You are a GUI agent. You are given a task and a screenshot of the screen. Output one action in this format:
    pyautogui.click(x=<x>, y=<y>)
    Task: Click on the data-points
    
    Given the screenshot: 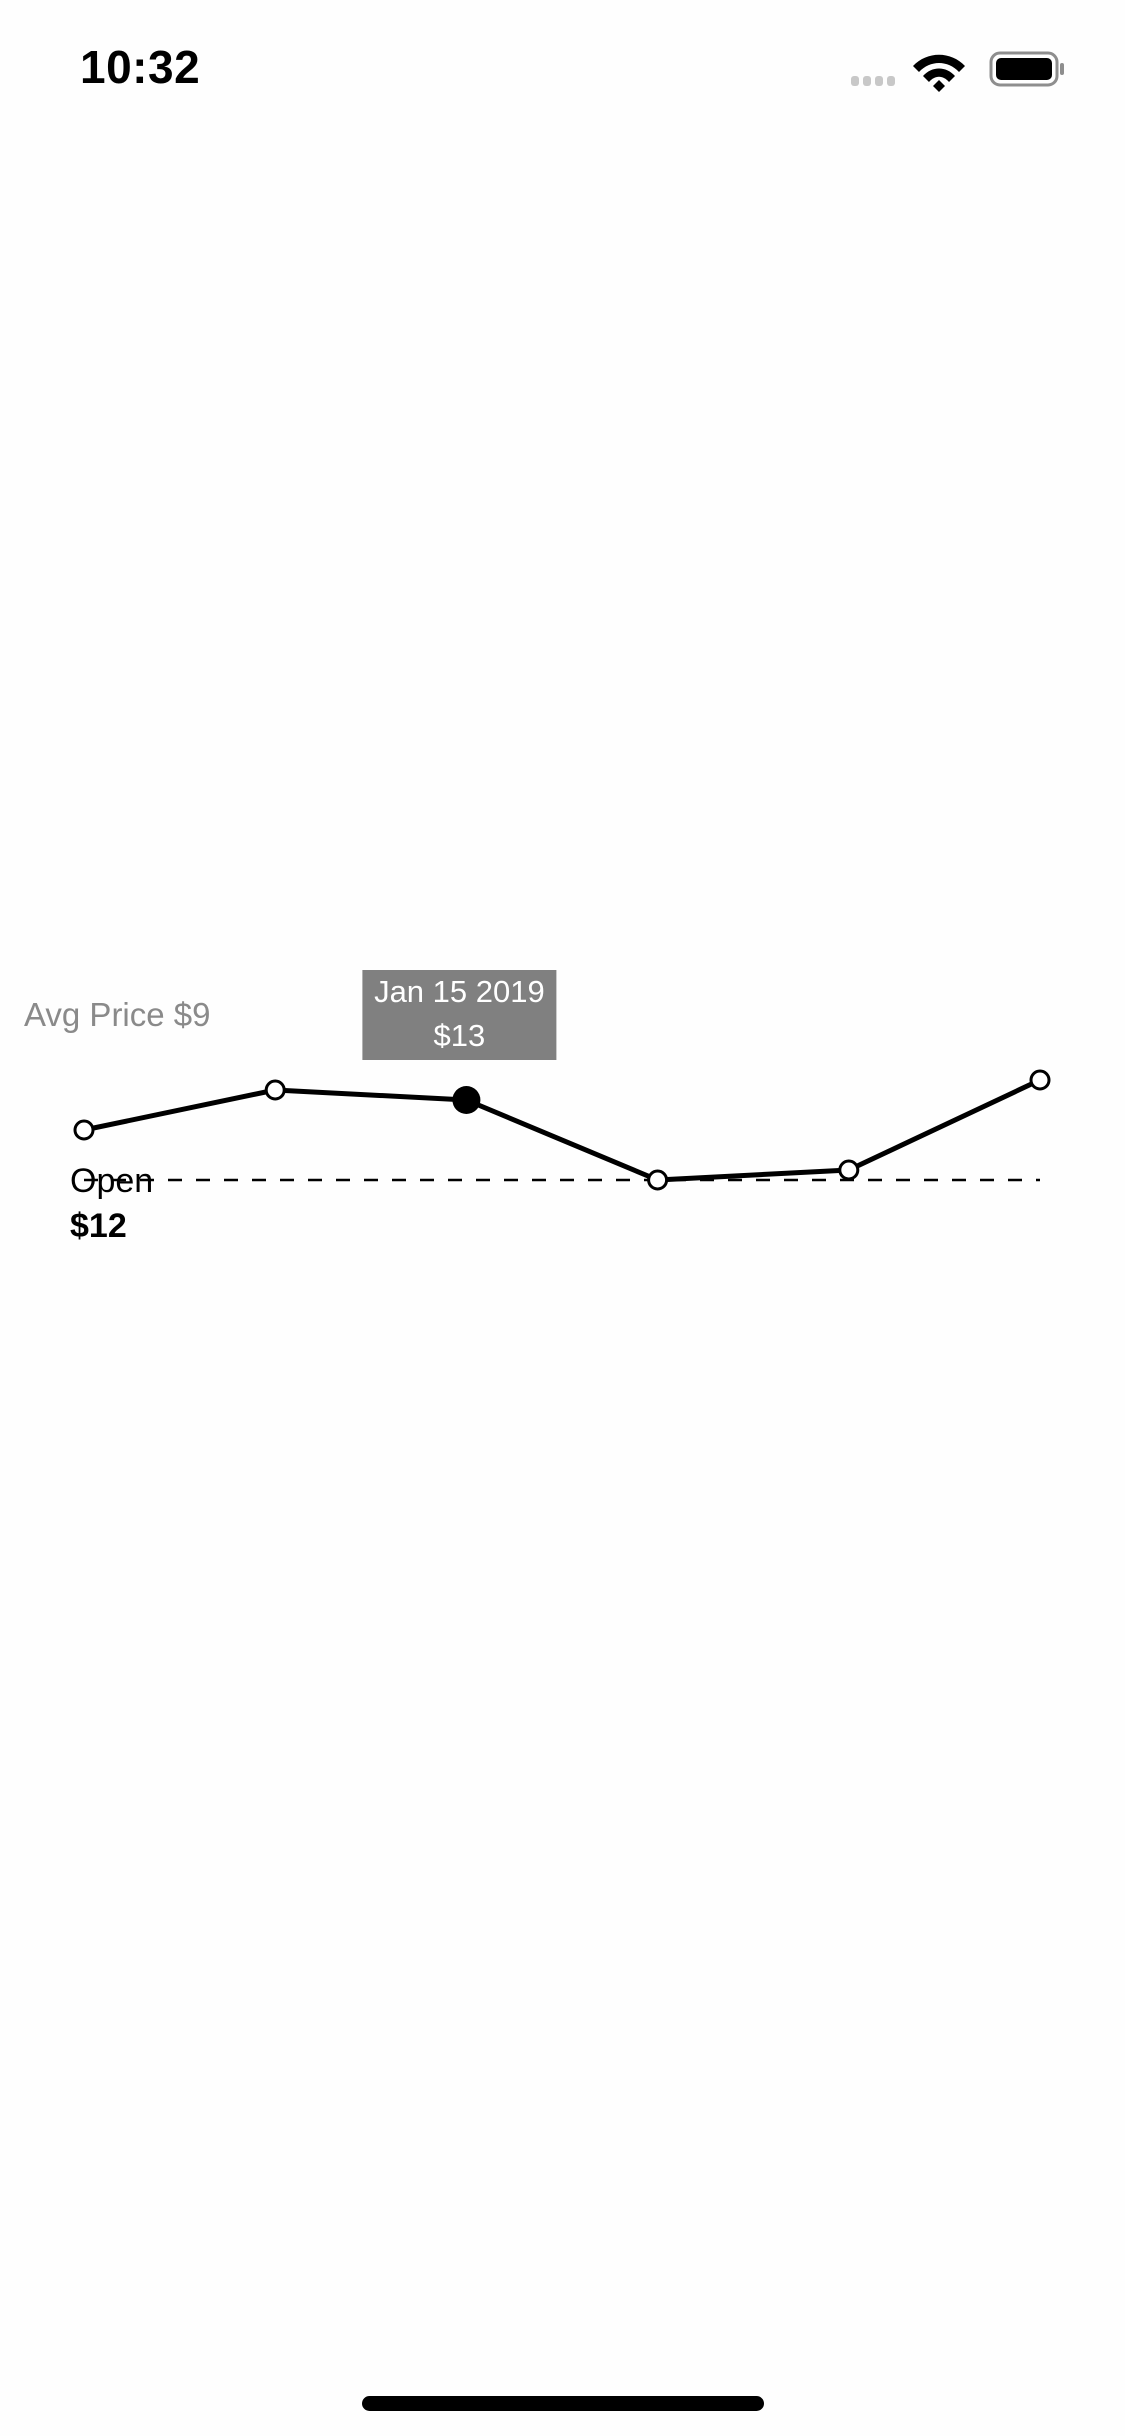 What is the action you would take?
    pyautogui.click(x=562, y=1130)
    